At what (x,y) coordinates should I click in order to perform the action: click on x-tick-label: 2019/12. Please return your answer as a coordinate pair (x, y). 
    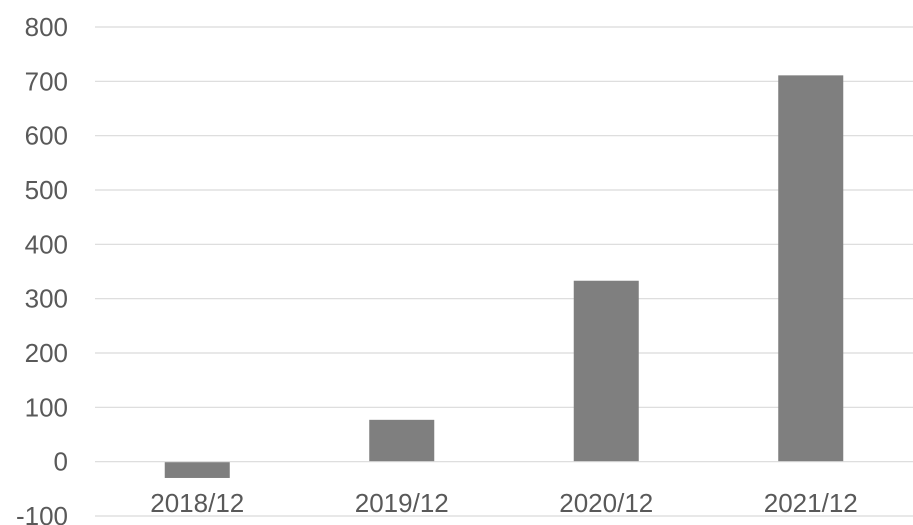
    Looking at the image, I should click on (402, 503).